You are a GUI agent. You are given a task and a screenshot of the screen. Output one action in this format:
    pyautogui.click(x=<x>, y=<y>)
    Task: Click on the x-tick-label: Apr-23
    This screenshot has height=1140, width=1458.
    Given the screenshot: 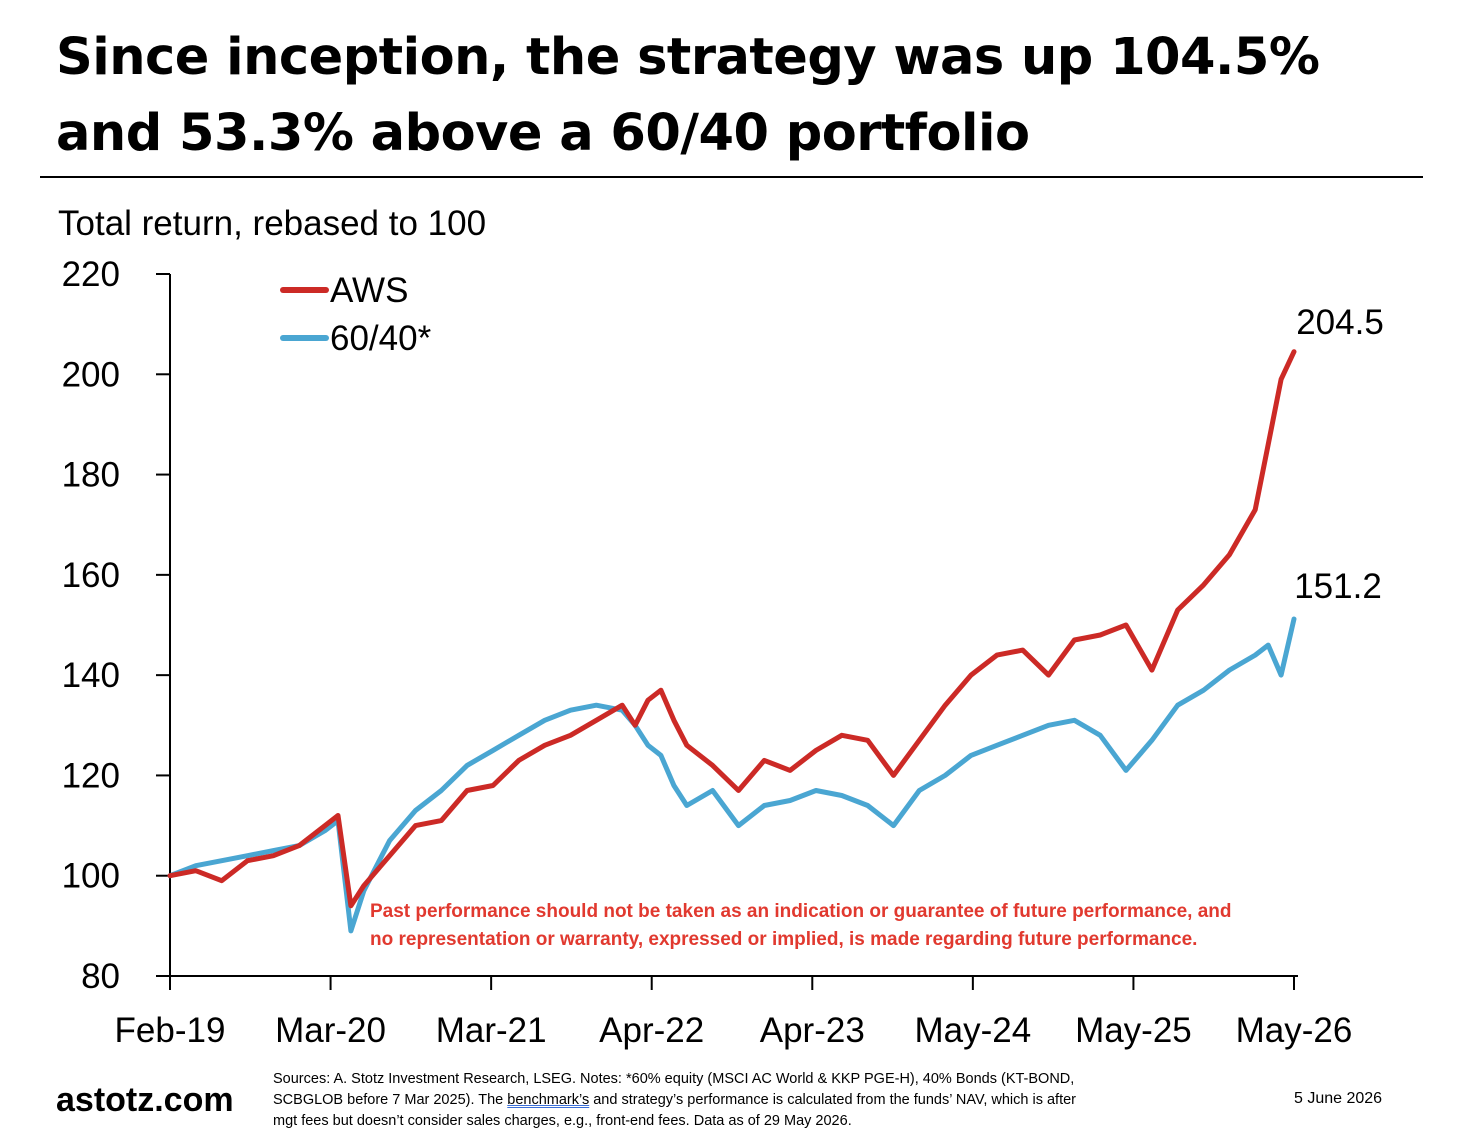 What is the action you would take?
    pyautogui.click(x=812, y=1030)
    